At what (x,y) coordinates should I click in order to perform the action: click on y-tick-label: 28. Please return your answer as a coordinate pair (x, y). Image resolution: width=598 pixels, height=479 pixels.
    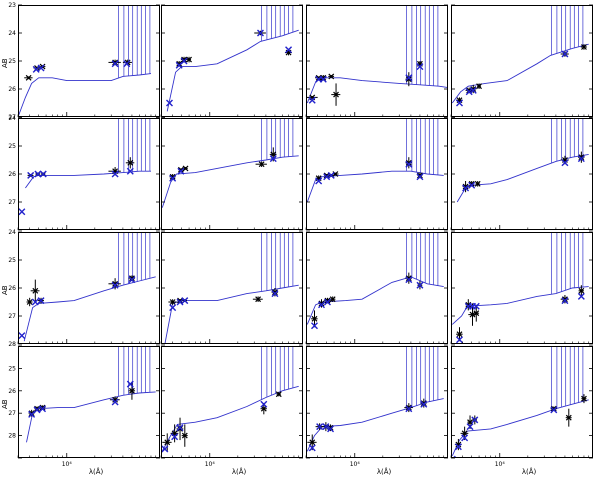
    Looking at the image, I should click on (12, 344).